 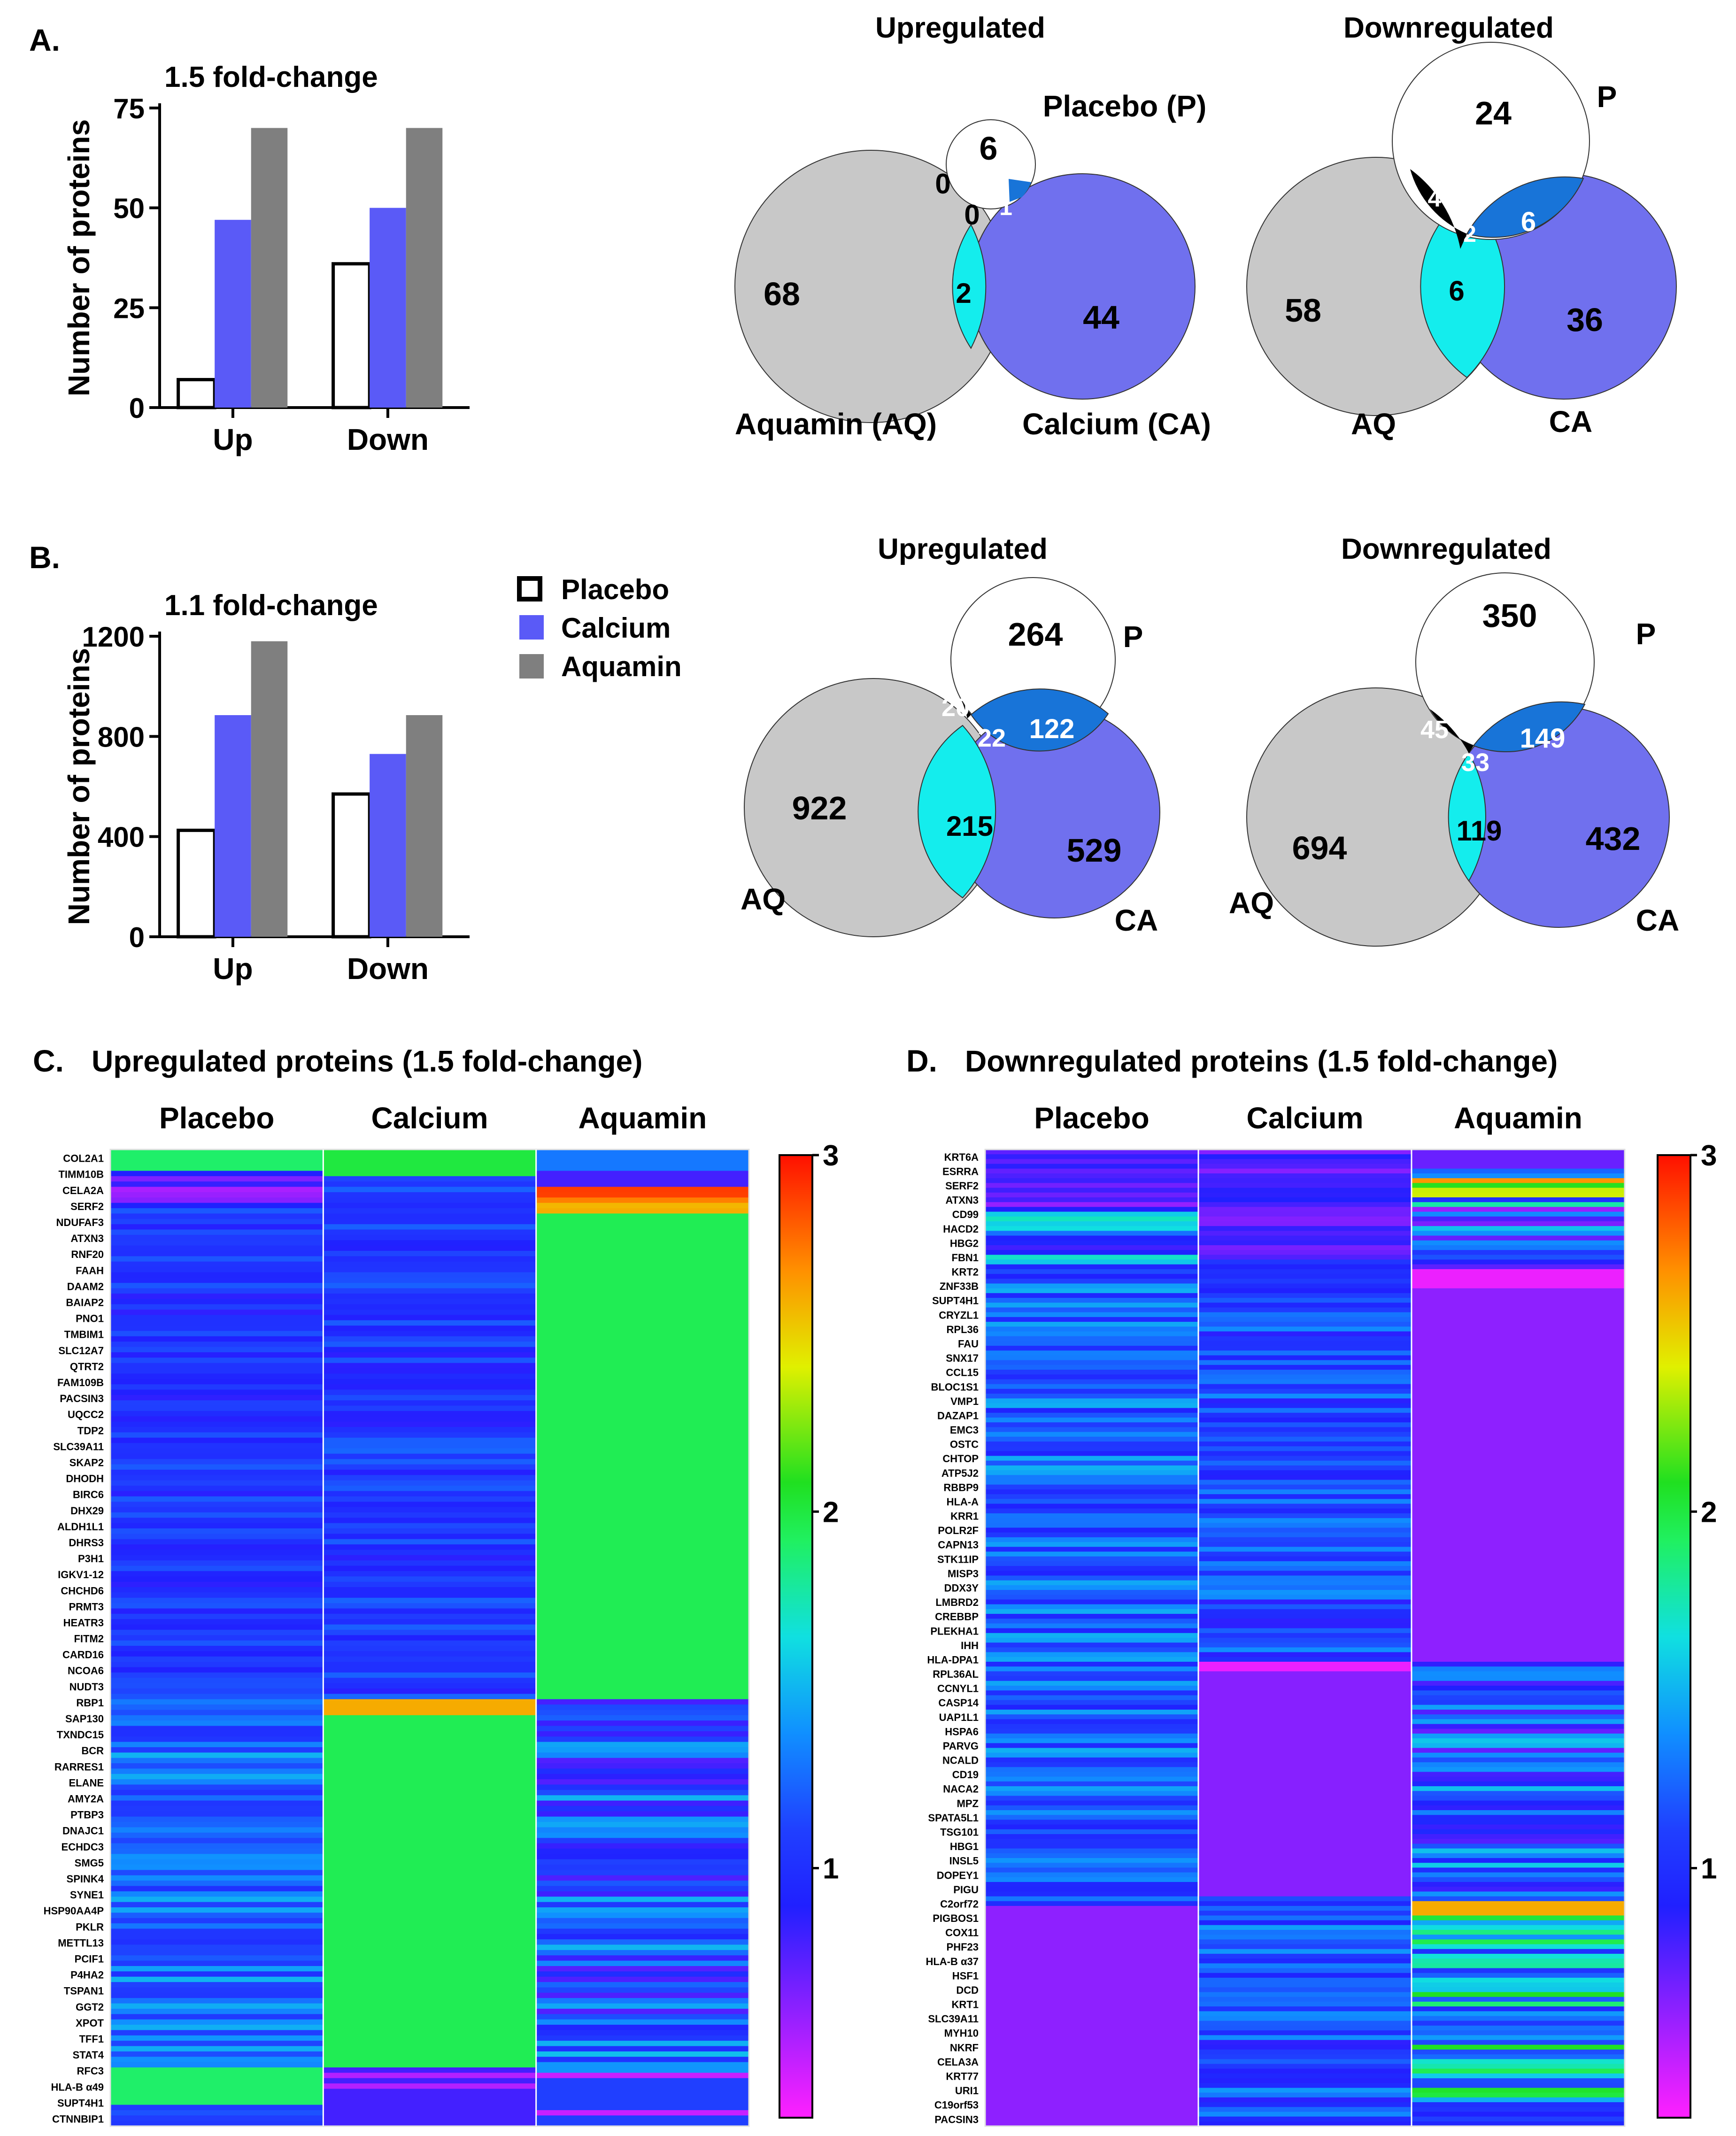 I want to click on colorbar-tick-label: 3, so click(x=831, y=1156).